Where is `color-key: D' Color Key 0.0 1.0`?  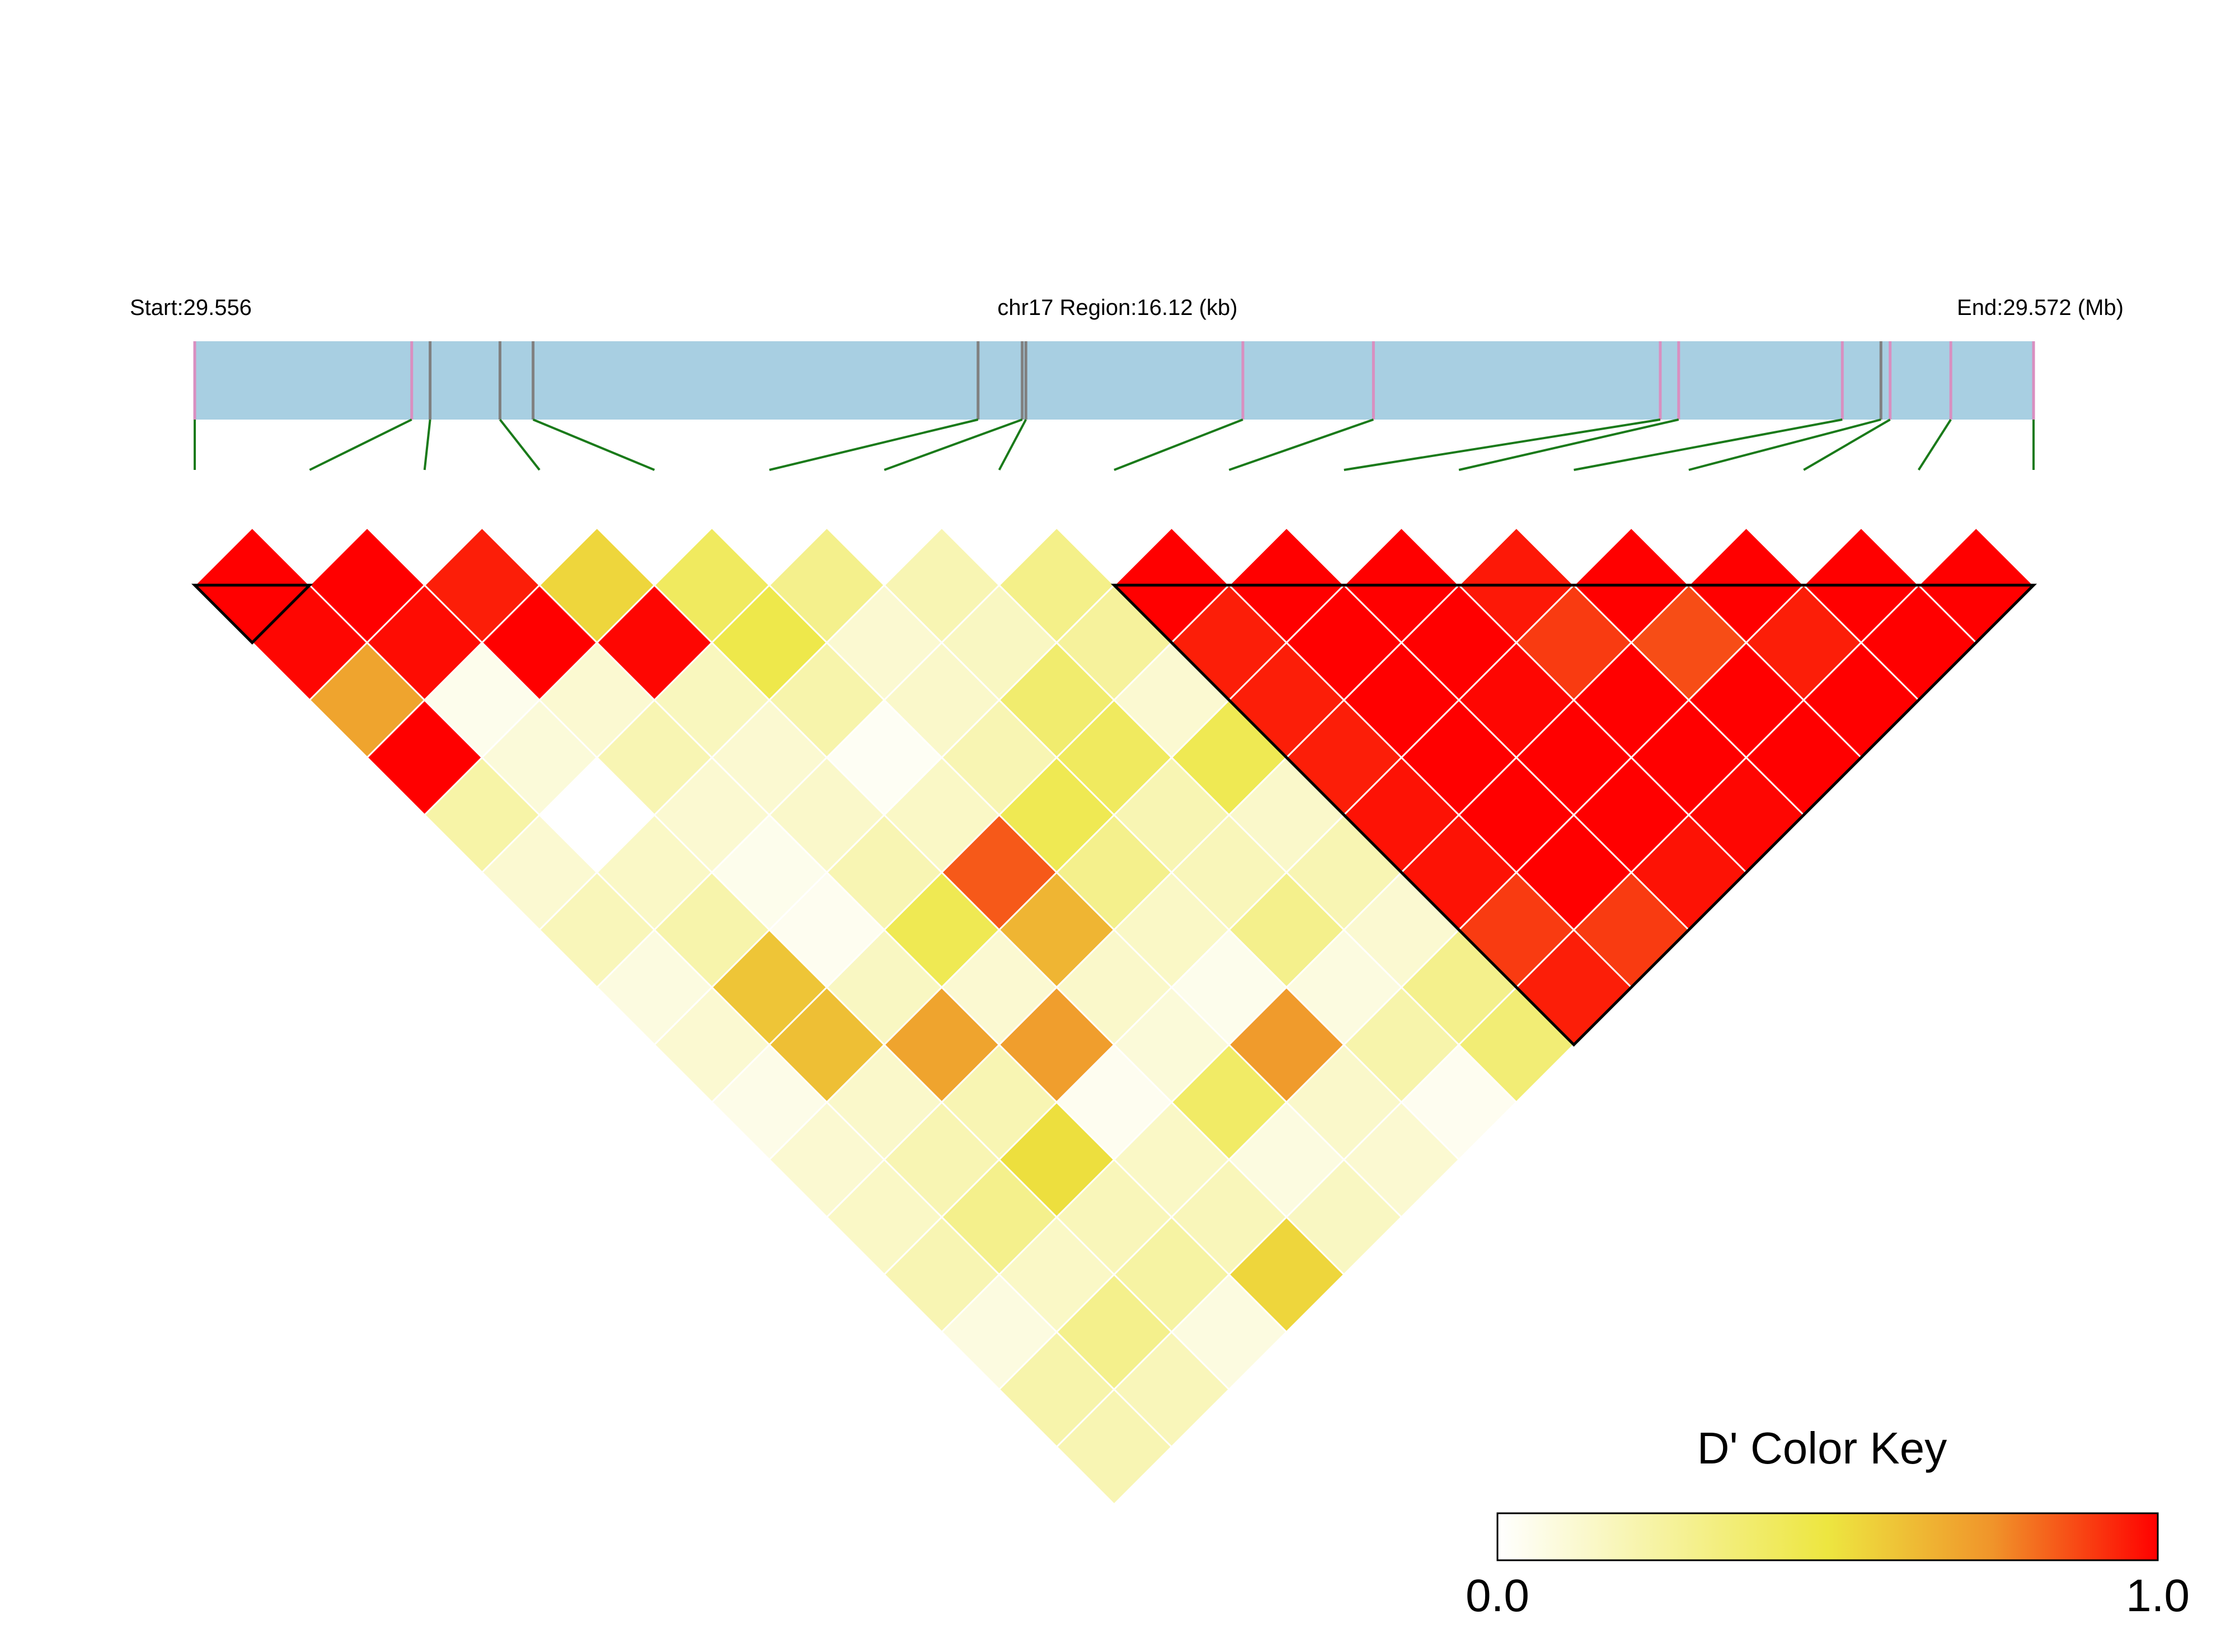
color-key: D' Color Key 0.0 1.0 is located at coordinates (1828, 1522).